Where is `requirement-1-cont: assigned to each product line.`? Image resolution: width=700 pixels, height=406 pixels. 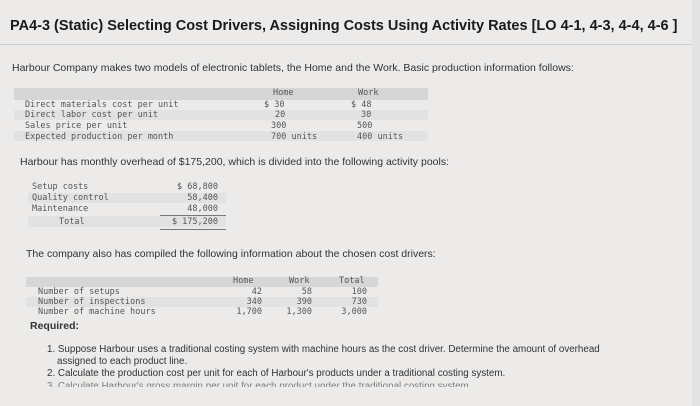 requirement-1-cont: assigned to each product line. is located at coordinates (122, 361).